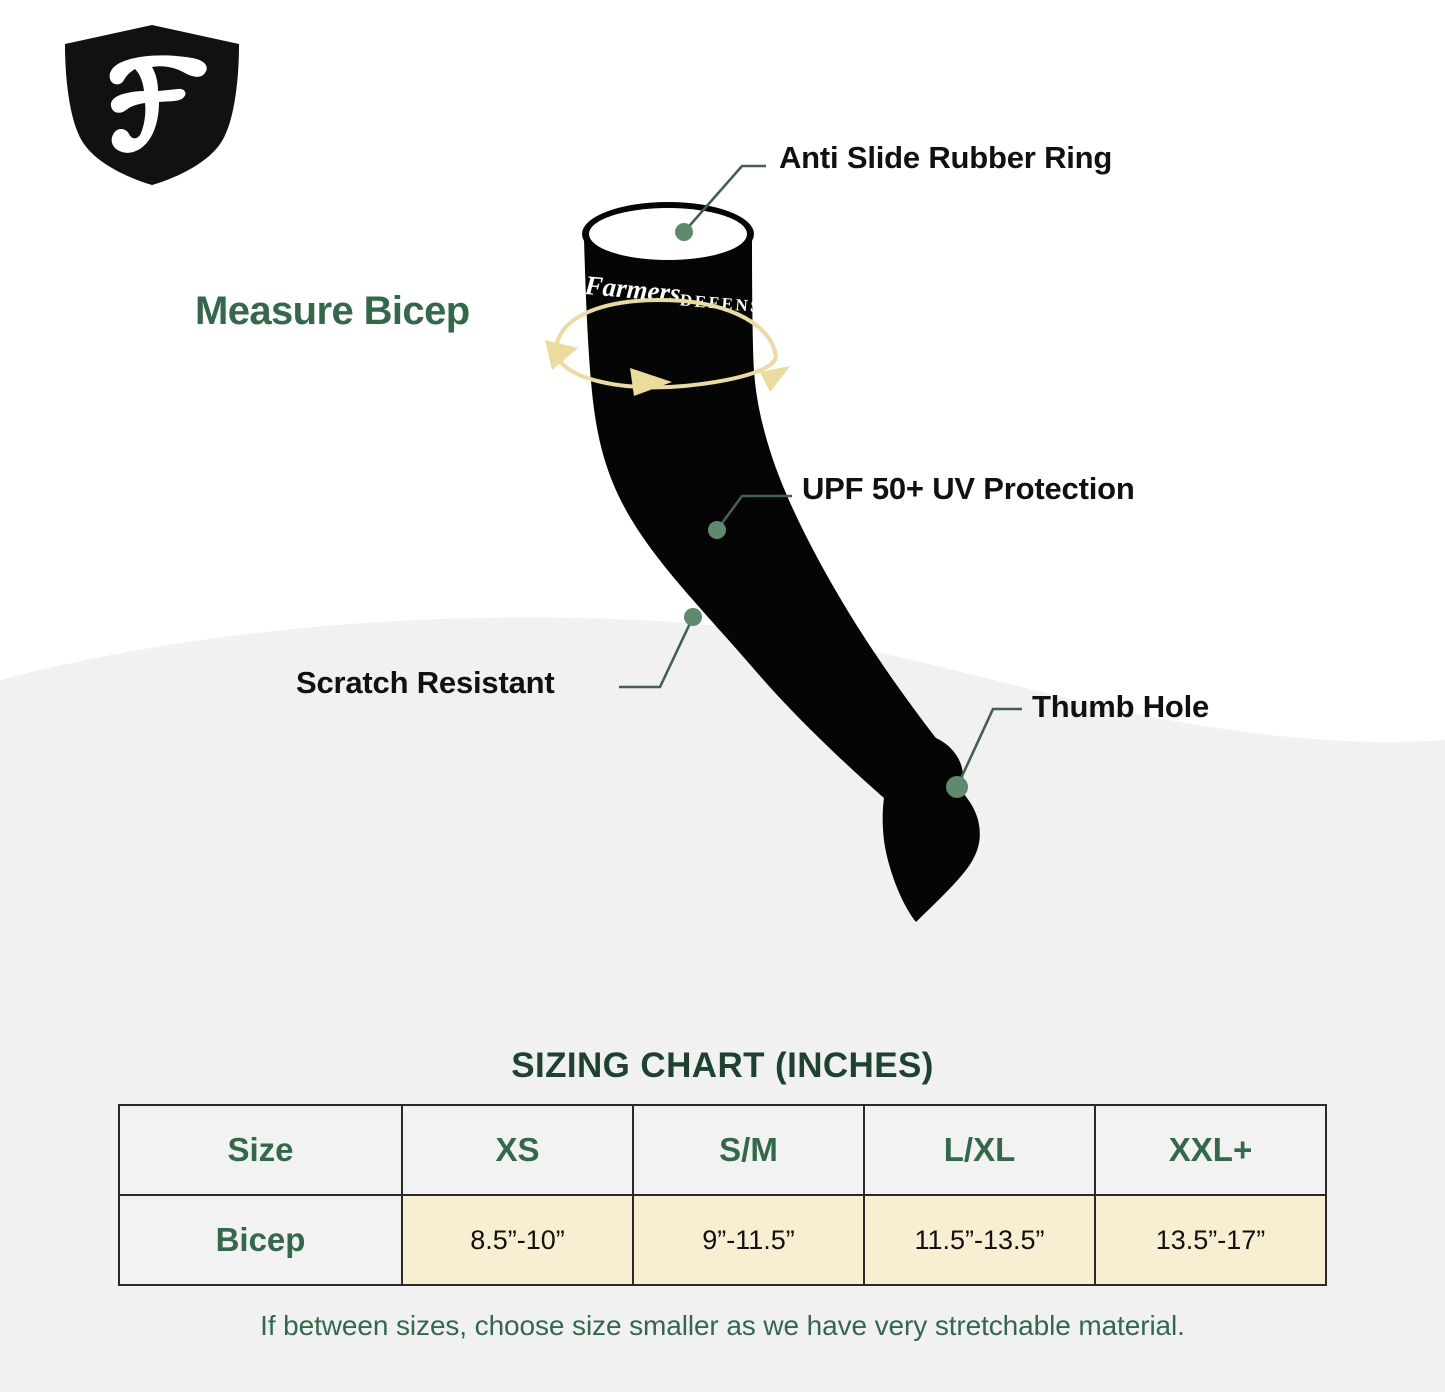  I want to click on table-cell-bicep-xs: 8.5”-10”, so click(517, 1240).